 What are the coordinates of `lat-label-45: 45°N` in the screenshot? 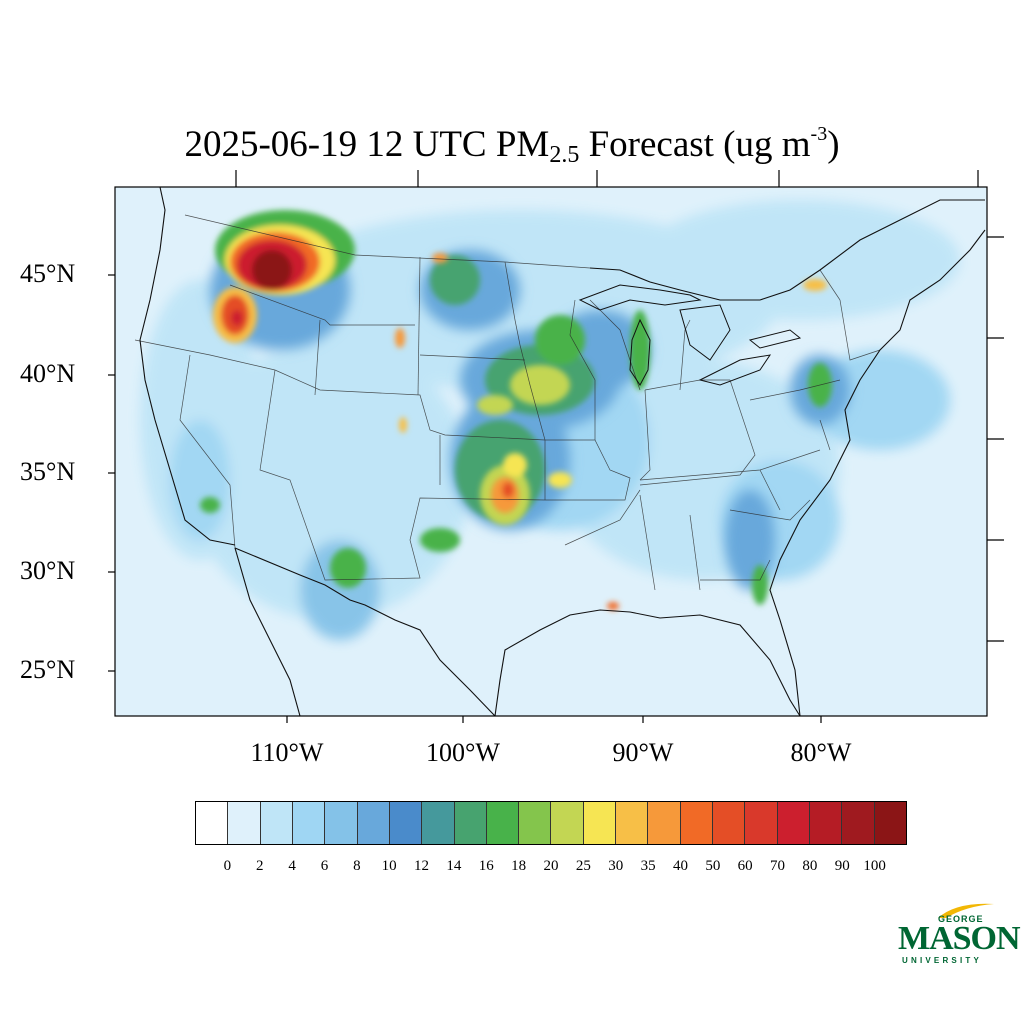 It's located at (48, 273).